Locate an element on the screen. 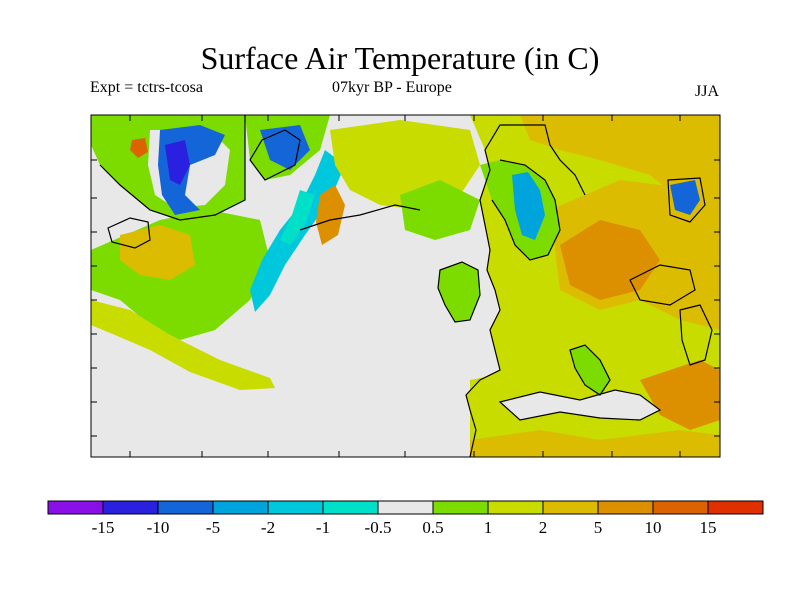 This screenshot has width=800, height=600. colorbar-label: -1 is located at coordinates (323, 527).